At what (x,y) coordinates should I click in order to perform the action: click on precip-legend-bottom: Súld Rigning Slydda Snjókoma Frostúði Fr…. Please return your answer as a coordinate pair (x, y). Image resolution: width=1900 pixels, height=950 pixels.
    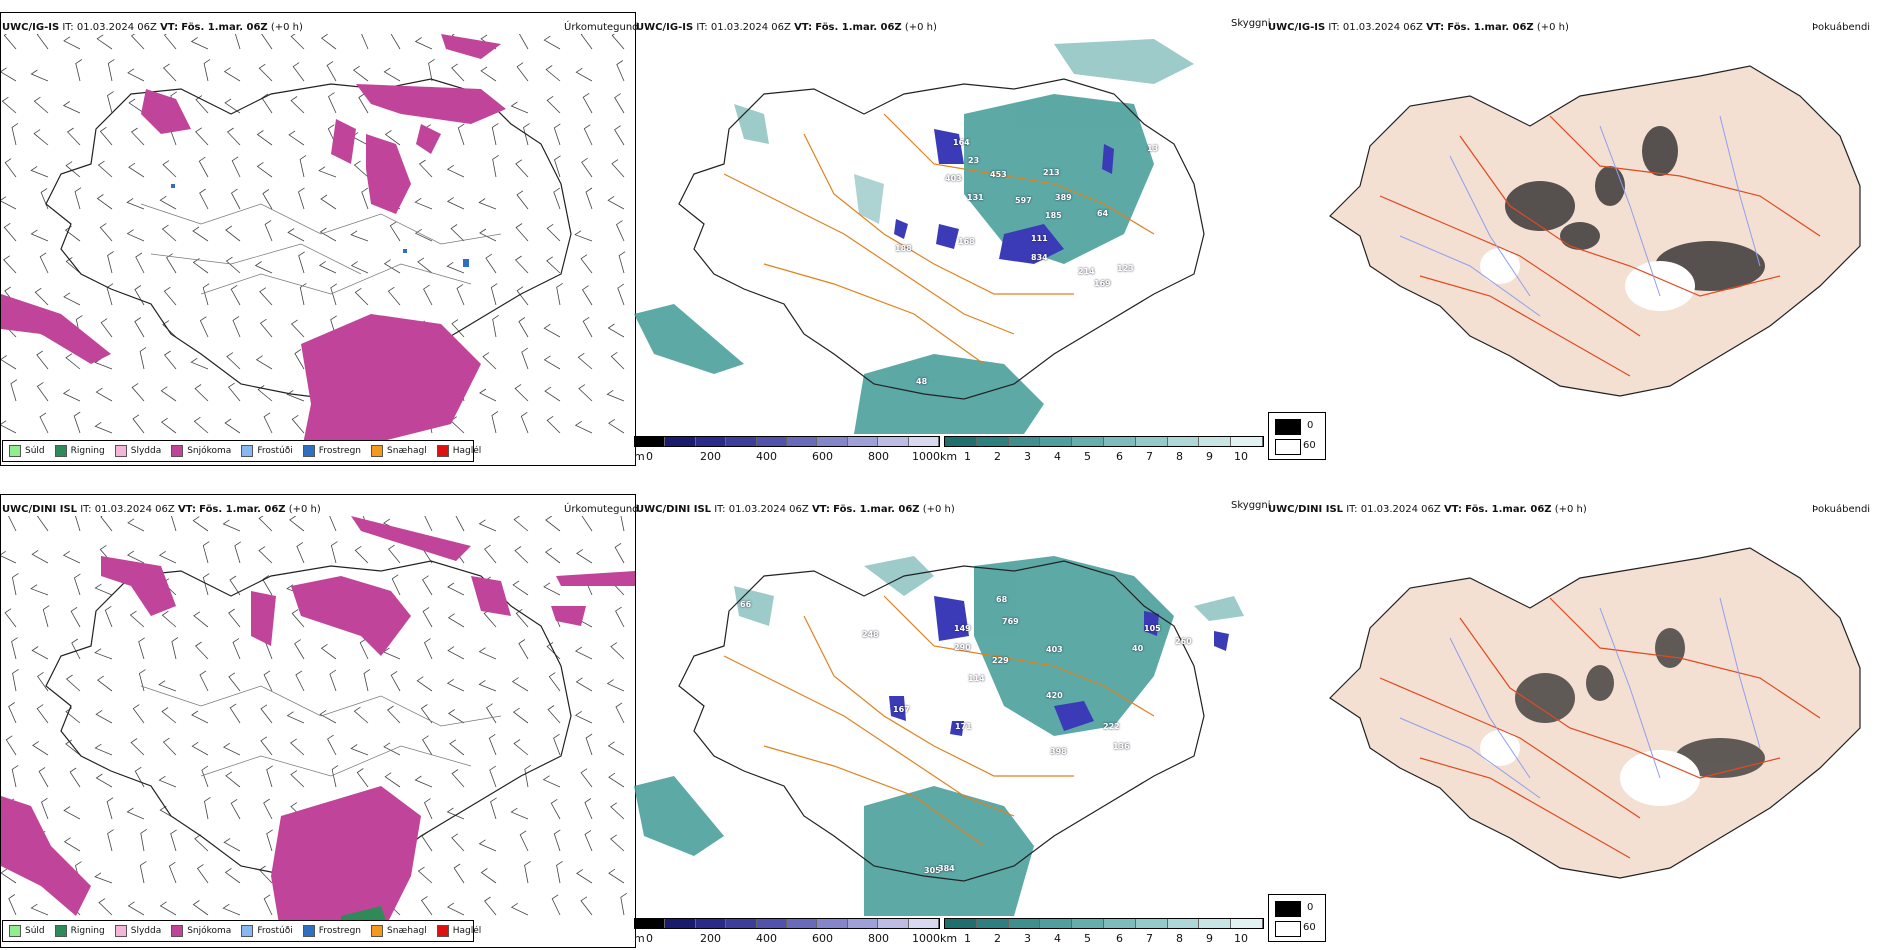
    Looking at the image, I should click on (241, 931).